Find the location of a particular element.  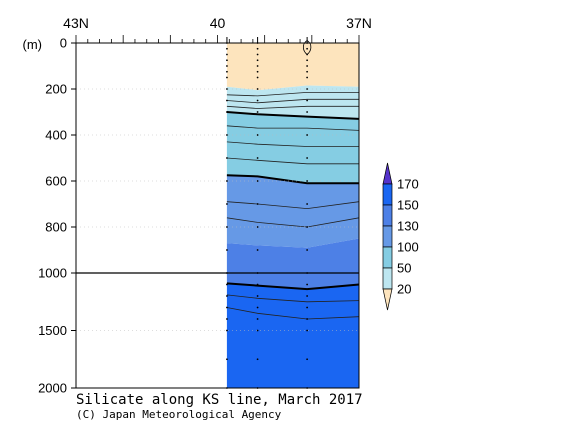

colorbar-min-triangle is located at coordinates (387, 299).